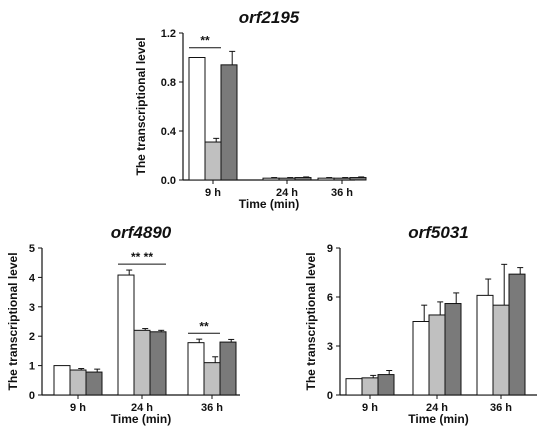  I want to click on panel-2-significance-label: **, so click(204, 326).